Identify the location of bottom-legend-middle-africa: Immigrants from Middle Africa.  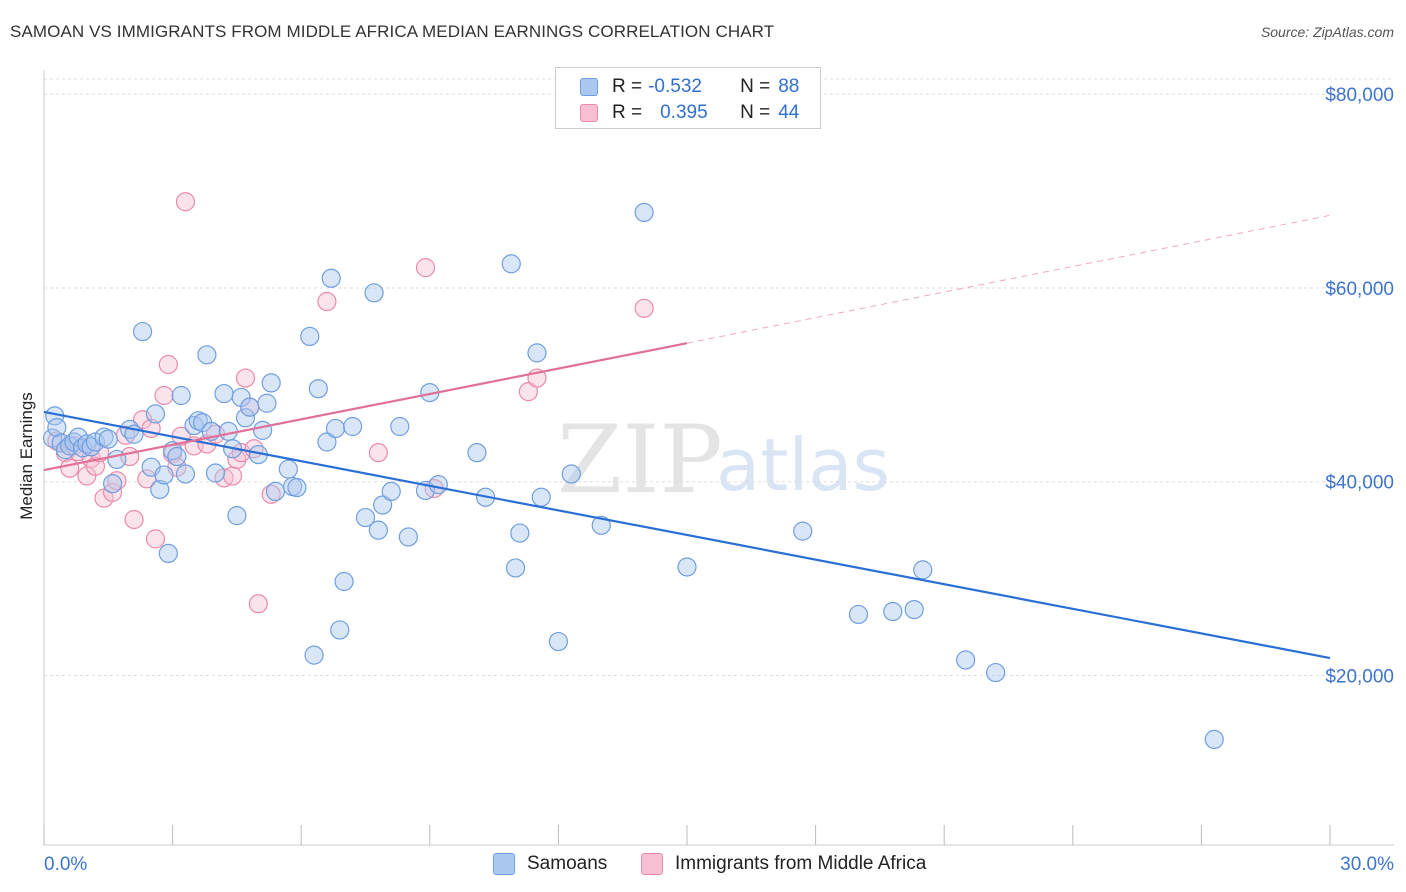
(783, 864).